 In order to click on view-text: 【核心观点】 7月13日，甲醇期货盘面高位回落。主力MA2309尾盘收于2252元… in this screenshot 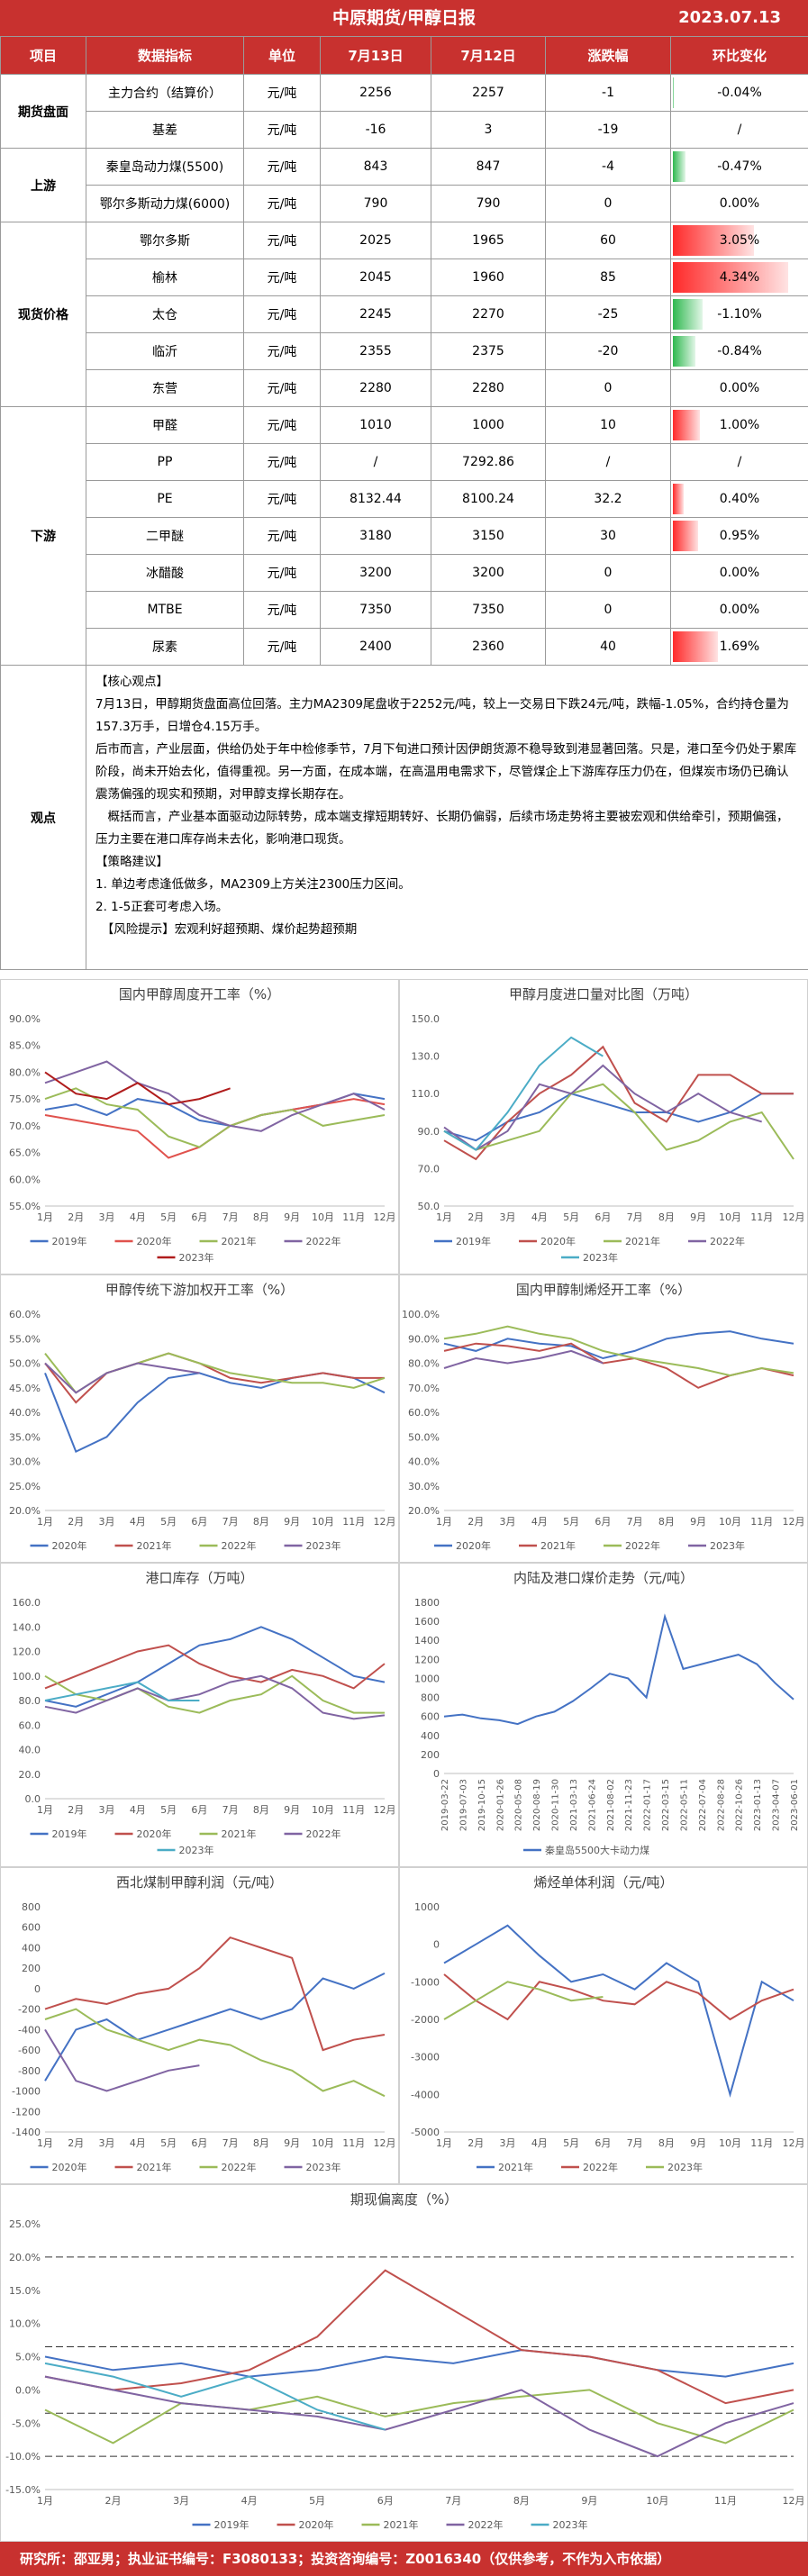, I will do `click(447, 817)`.